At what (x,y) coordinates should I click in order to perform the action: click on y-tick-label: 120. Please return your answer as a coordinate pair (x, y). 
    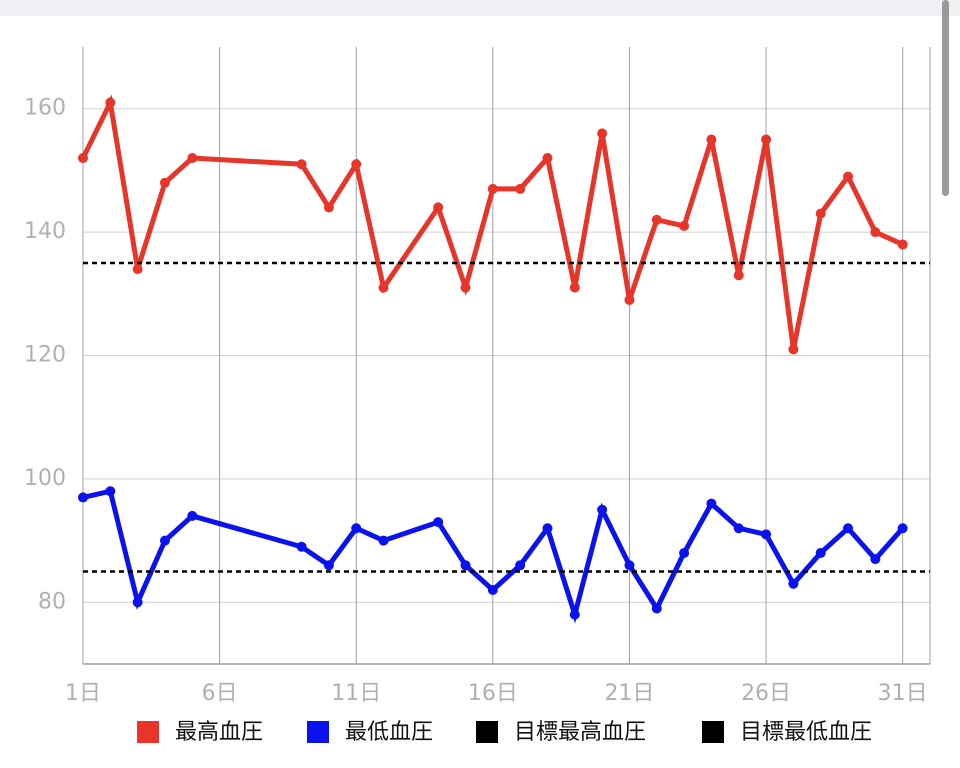
    Looking at the image, I should click on (45, 355).